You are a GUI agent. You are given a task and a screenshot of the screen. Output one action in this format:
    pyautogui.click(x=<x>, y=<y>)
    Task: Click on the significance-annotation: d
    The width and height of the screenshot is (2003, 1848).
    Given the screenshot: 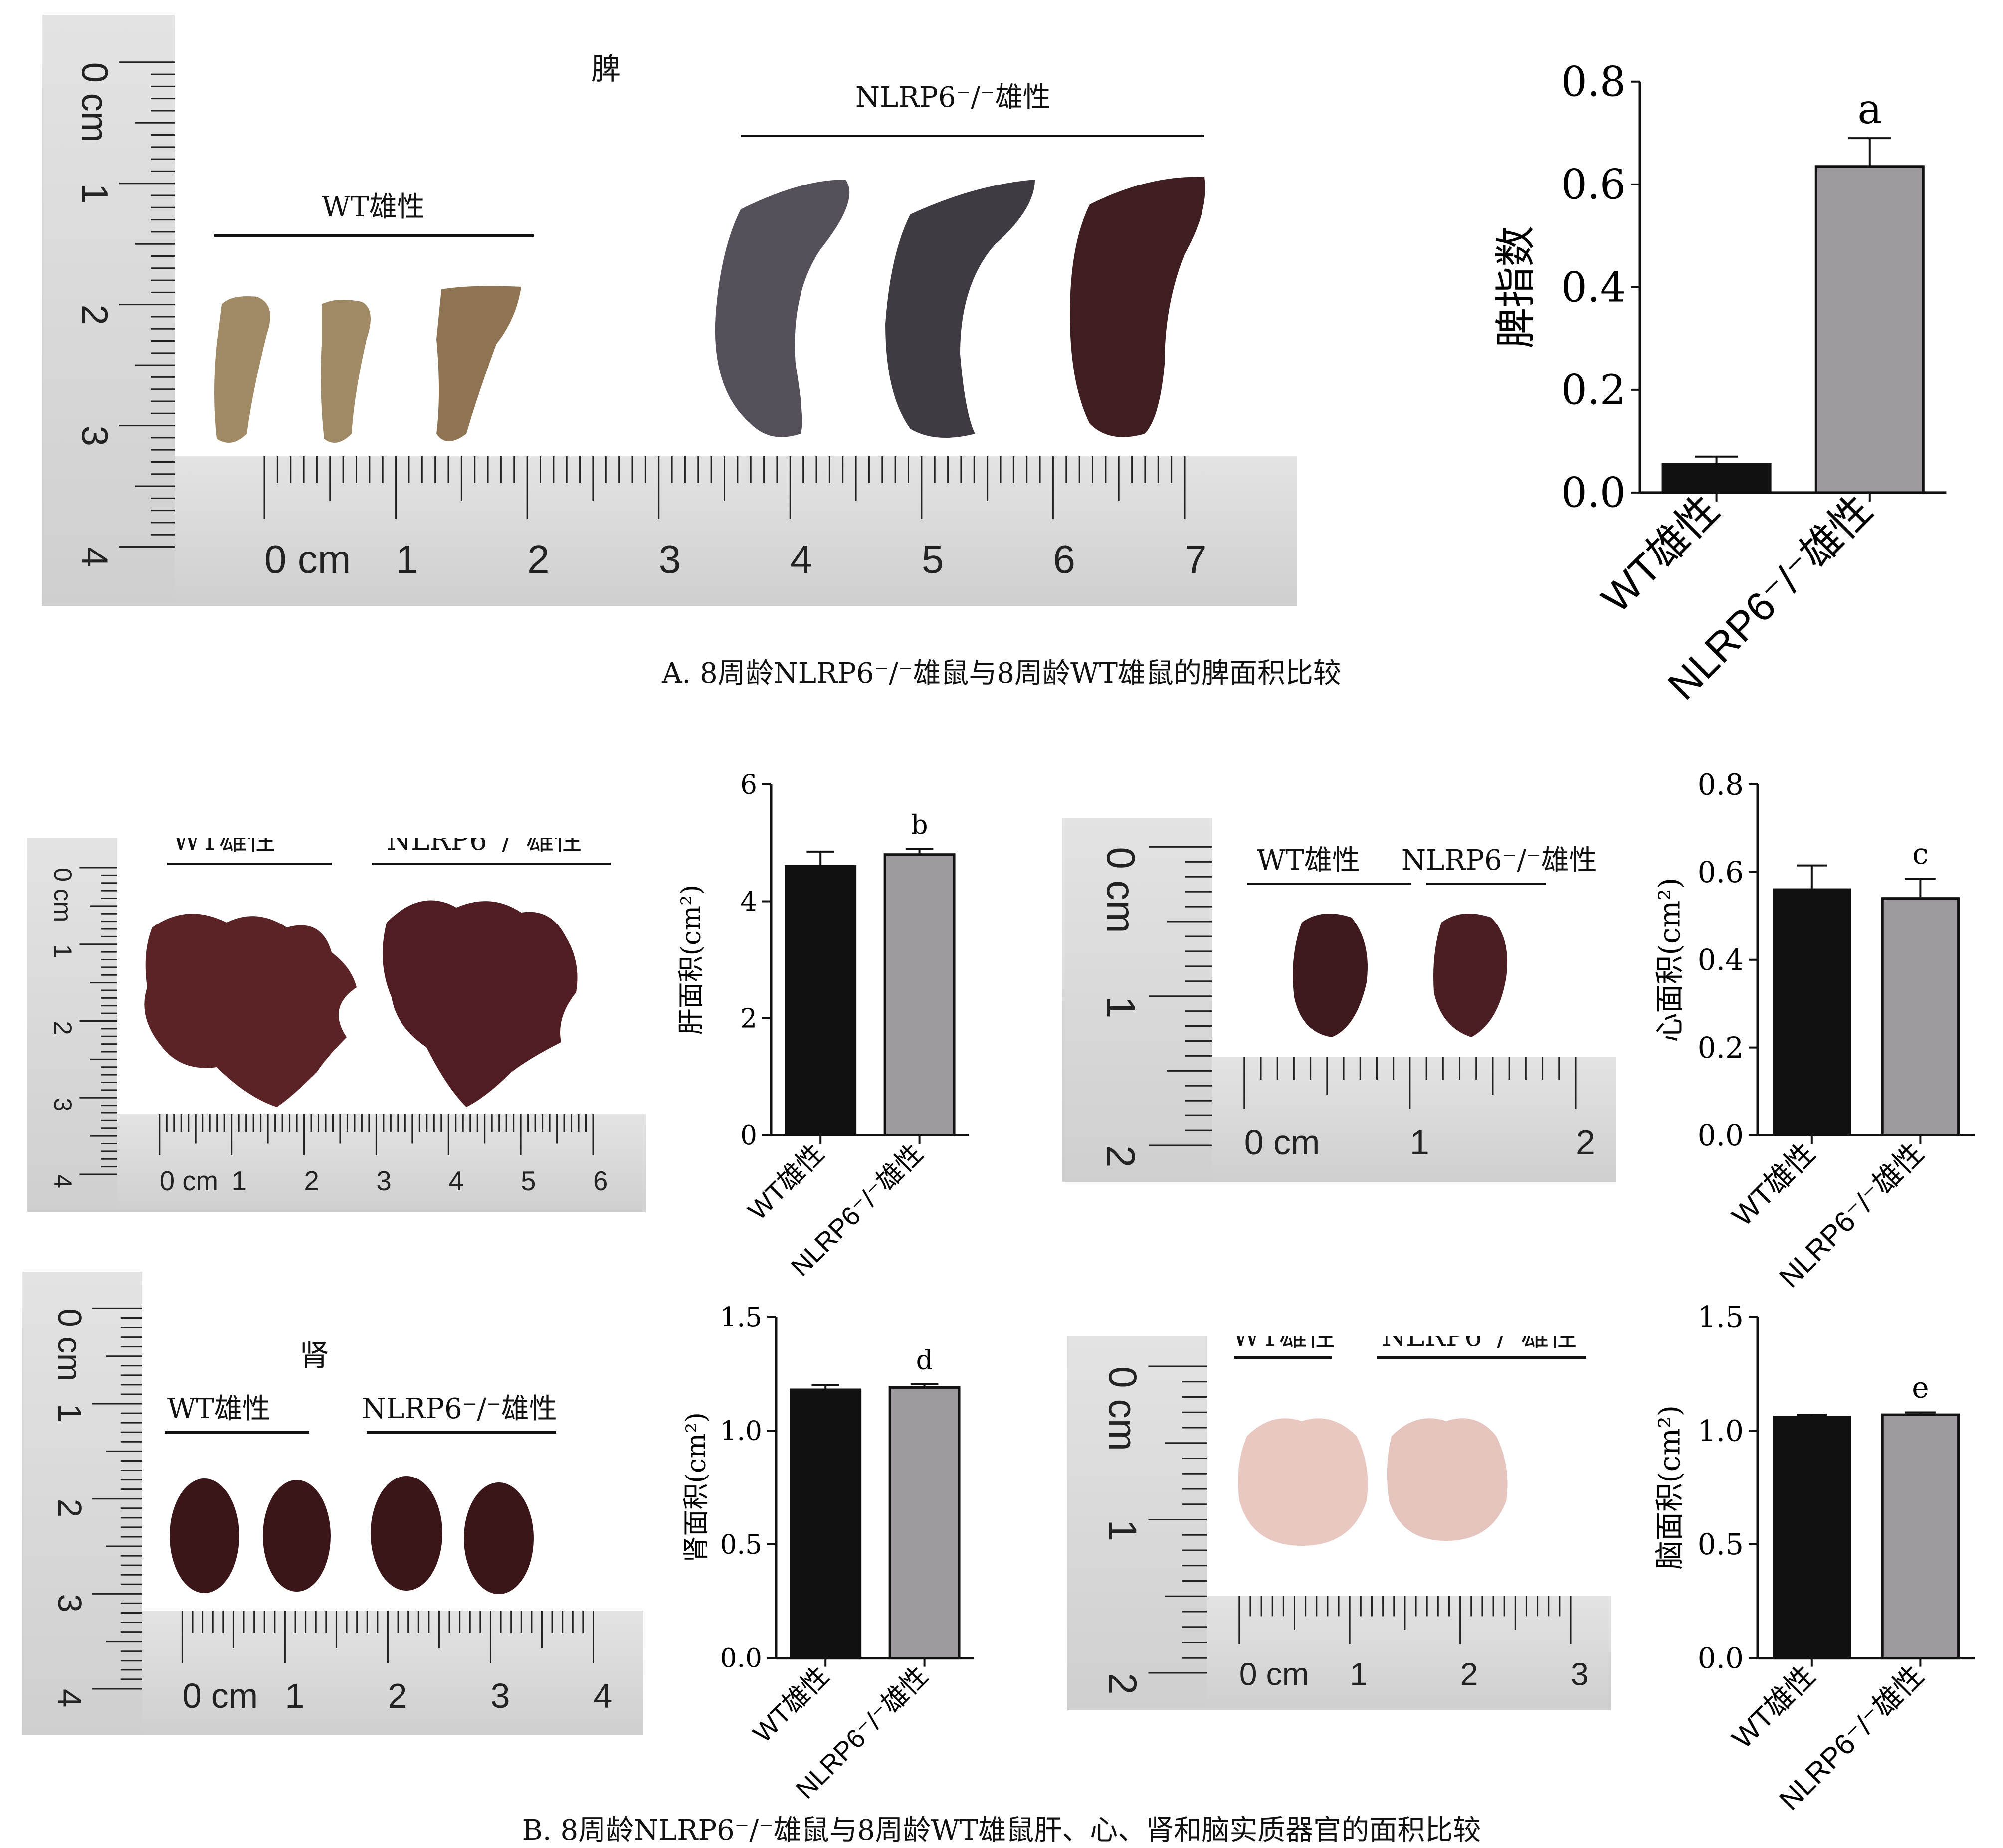 What is the action you would take?
    pyautogui.click(x=924, y=1360)
    